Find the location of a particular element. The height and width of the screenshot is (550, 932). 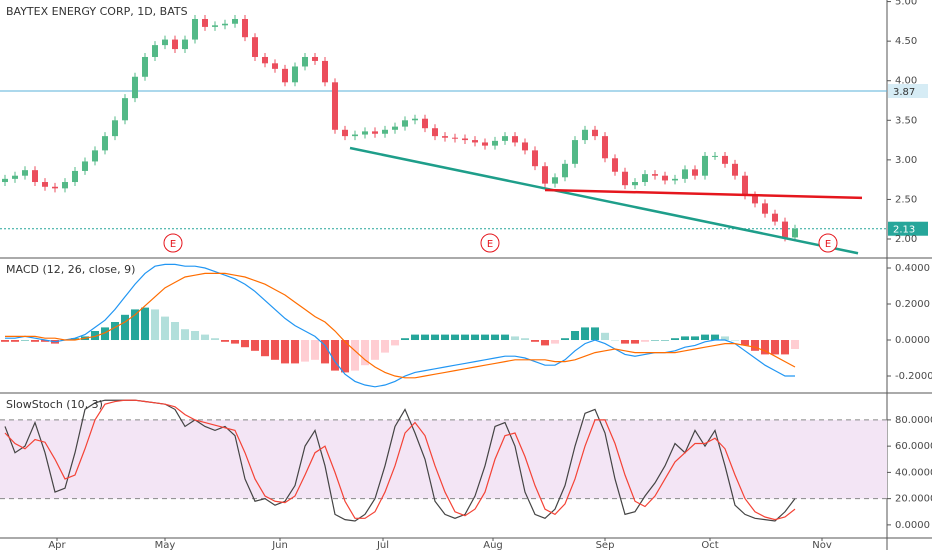

price-label: 3.87 is located at coordinates (904, 92).